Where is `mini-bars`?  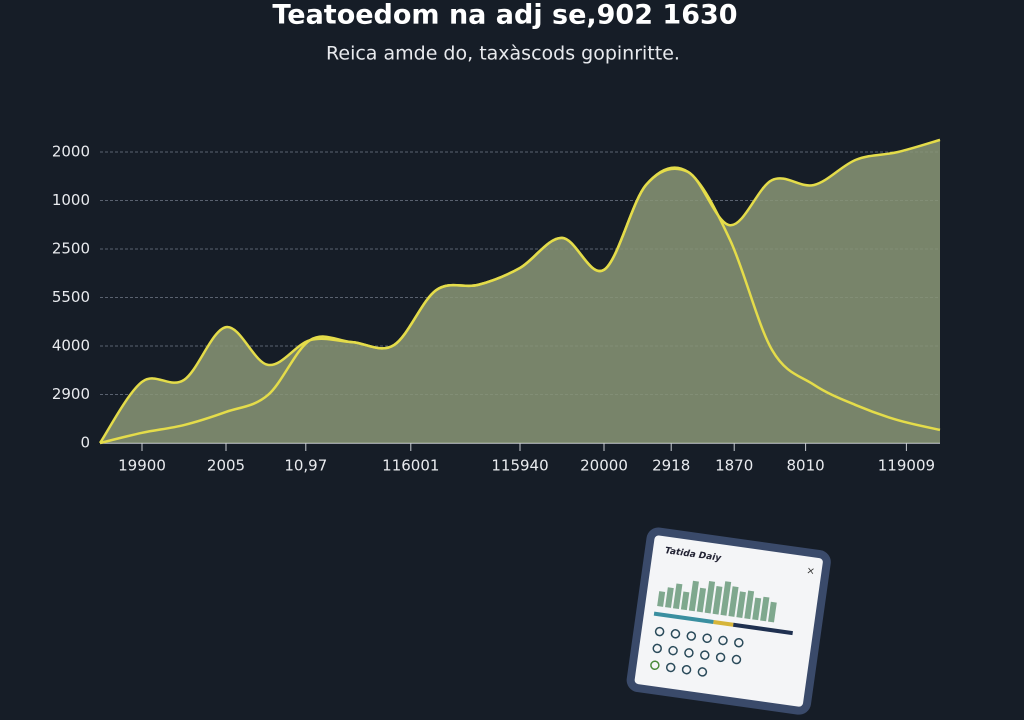
mini-bars is located at coordinates (717, 601).